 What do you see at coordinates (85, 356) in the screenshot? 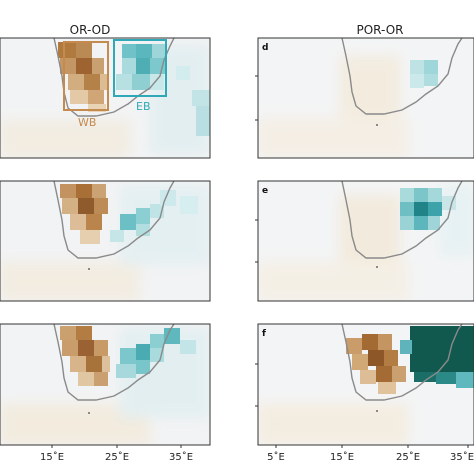
I see `panel-c-west-dipole` at bounding box center [85, 356].